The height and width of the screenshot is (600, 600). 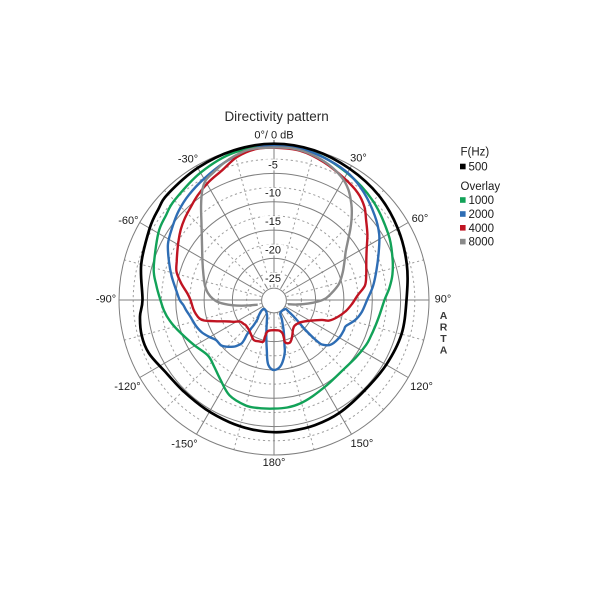 I want to click on svg-text: 60°, so click(x=420, y=219).